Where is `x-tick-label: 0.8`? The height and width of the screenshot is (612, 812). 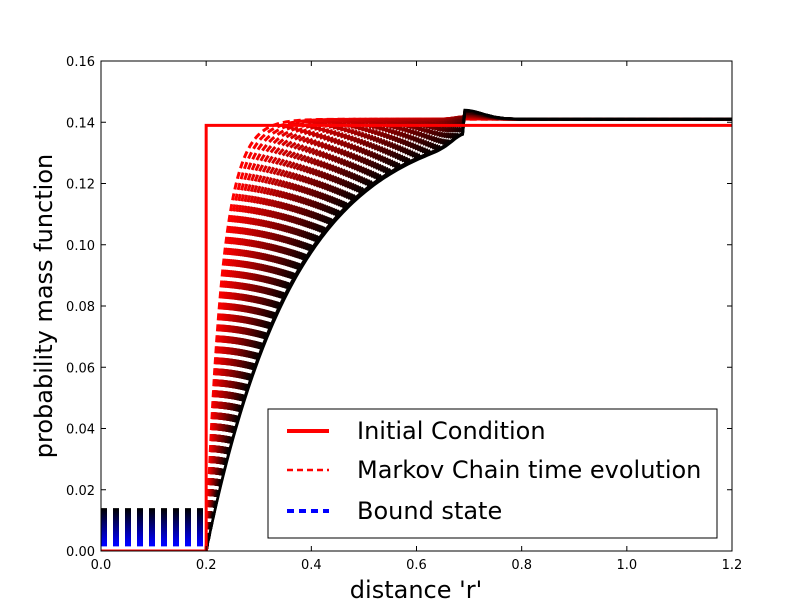
x-tick-label: 0.8 is located at coordinates (521, 565).